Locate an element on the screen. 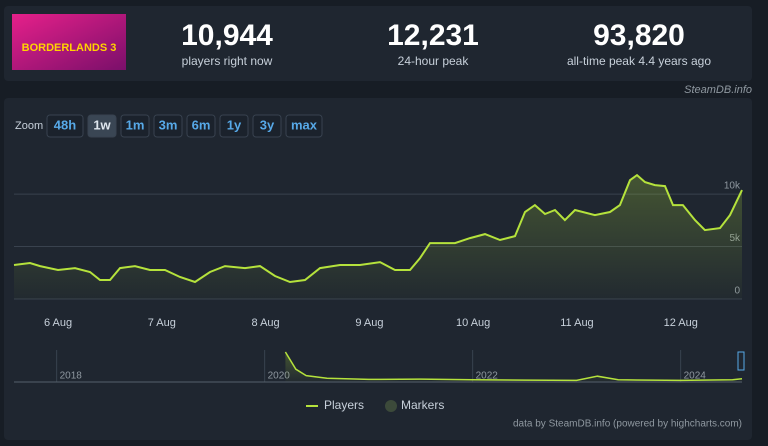 Image resolution: width=768 pixels, height=446 pixels. logo-text: BORDERLANDS 3 is located at coordinates (69, 48).